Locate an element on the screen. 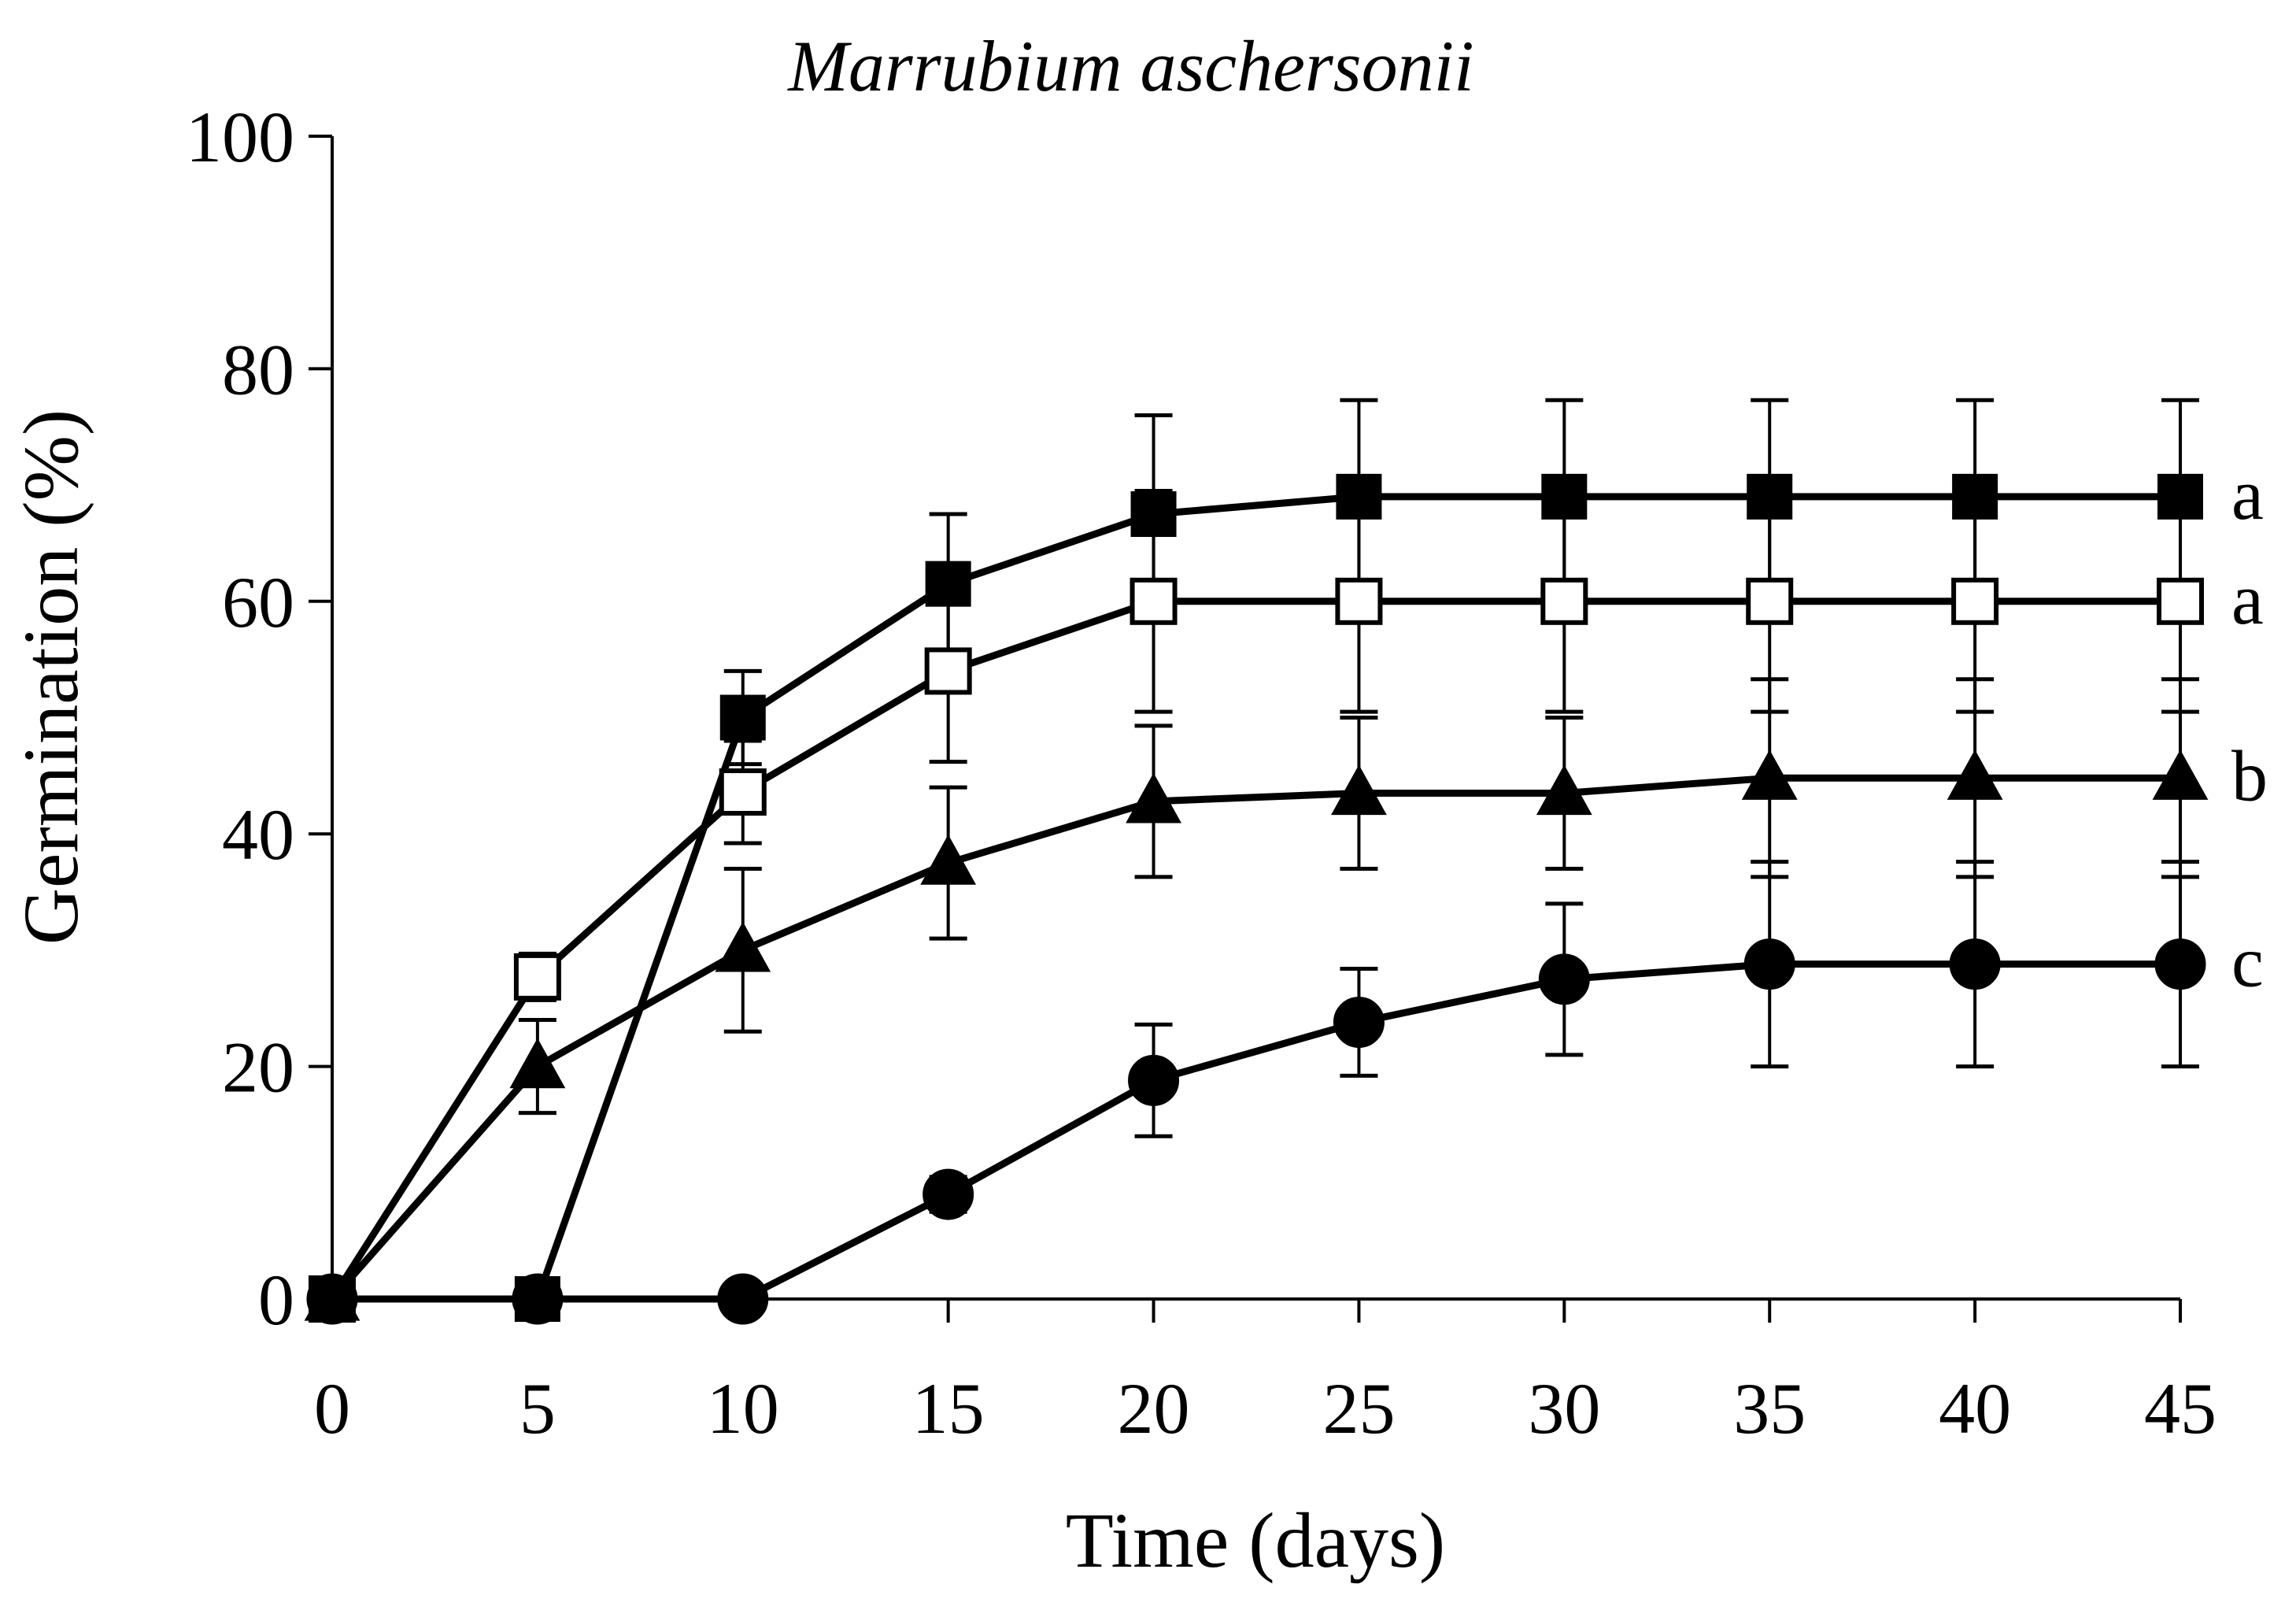 Image resolution: width=2296 pixels, height=1621 pixels. significance-label: c is located at coordinates (2247, 962).